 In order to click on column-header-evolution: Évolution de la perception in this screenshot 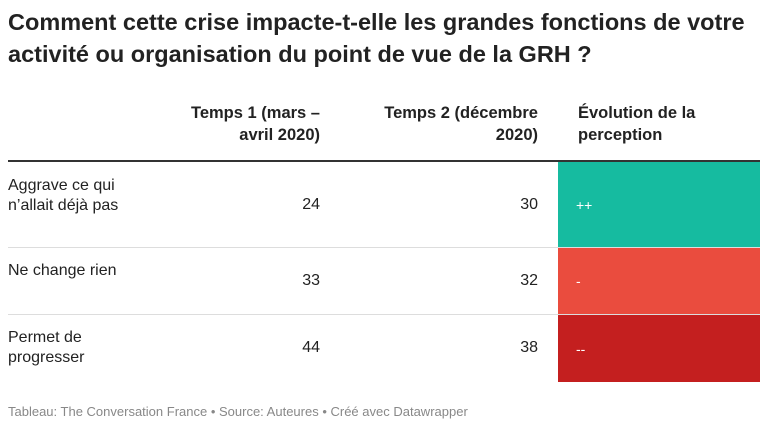, I will do `click(637, 124)`.